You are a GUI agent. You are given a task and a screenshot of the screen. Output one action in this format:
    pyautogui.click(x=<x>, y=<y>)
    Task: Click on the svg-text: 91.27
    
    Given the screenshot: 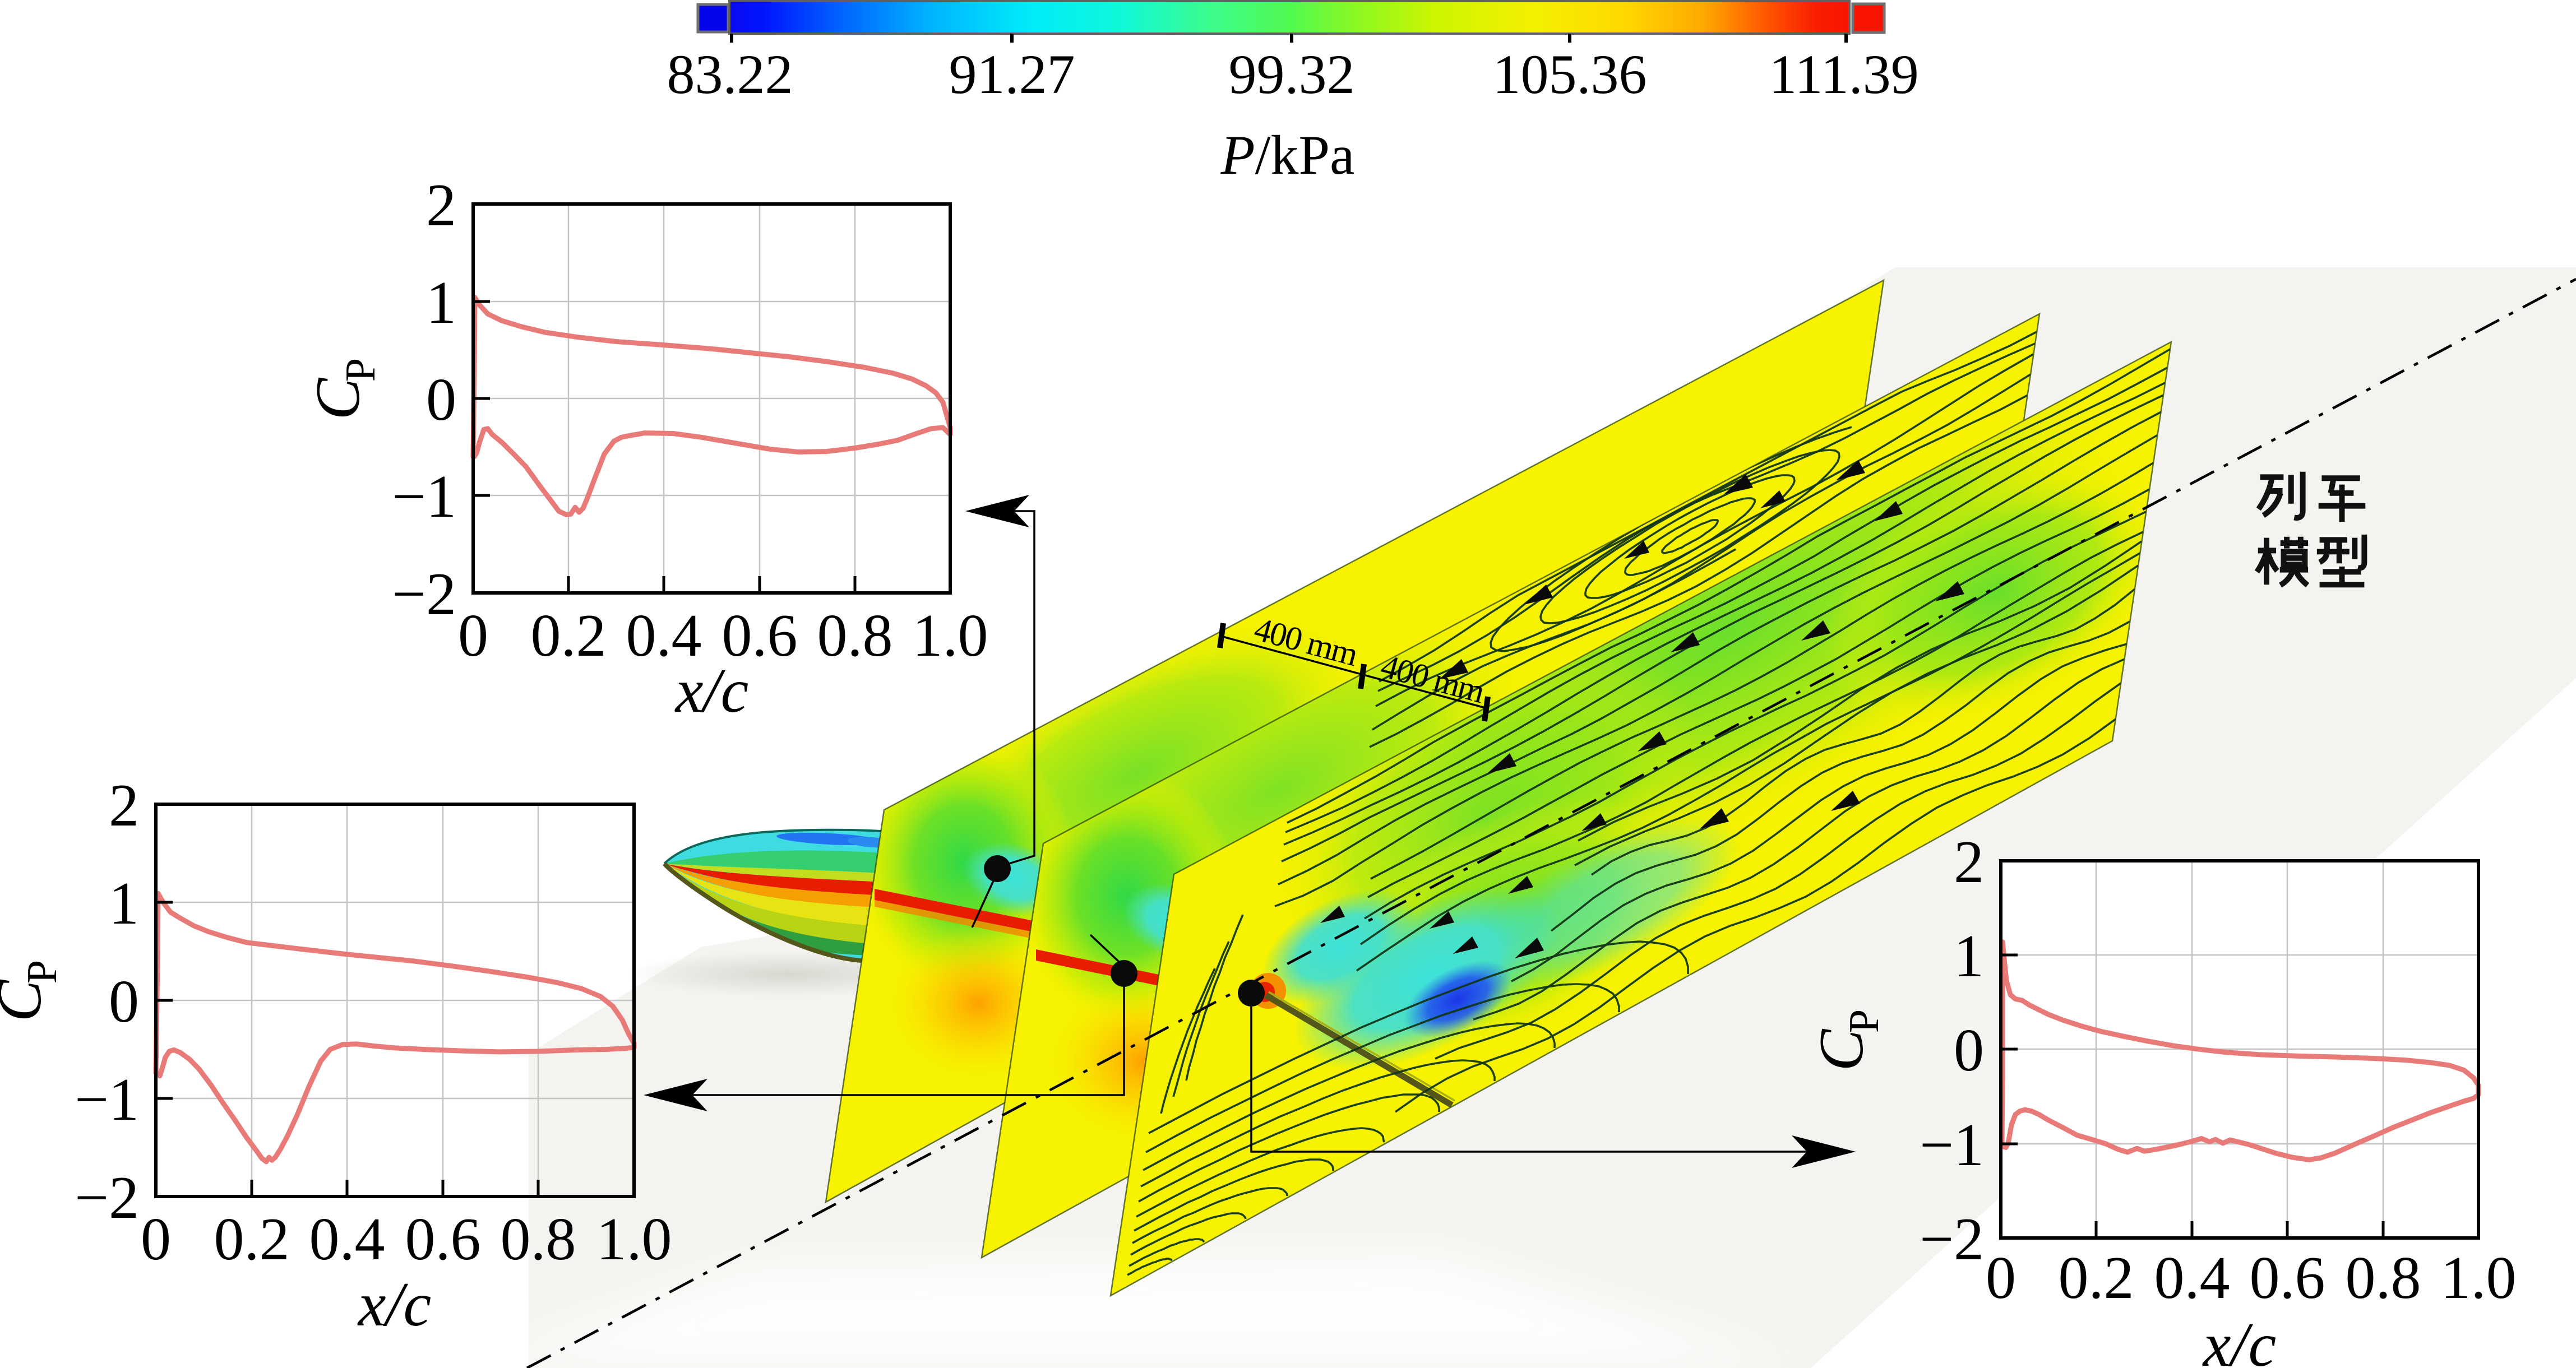 What is the action you would take?
    pyautogui.click(x=1012, y=74)
    